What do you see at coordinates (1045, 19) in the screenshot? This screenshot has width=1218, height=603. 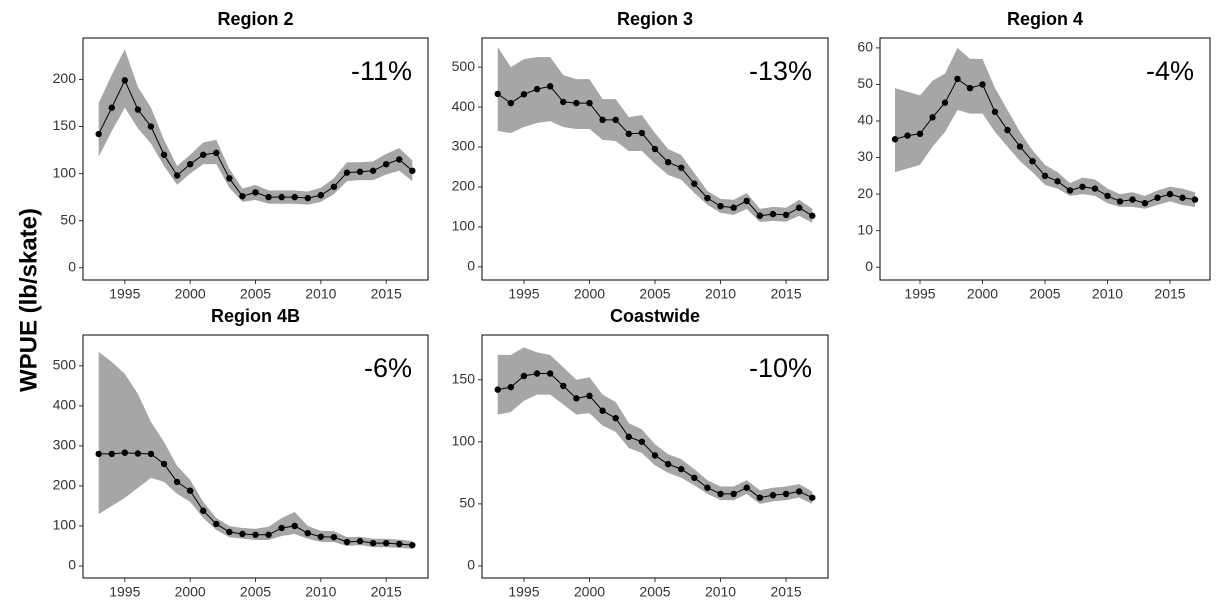 I see `panel-title: Region 4` at bounding box center [1045, 19].